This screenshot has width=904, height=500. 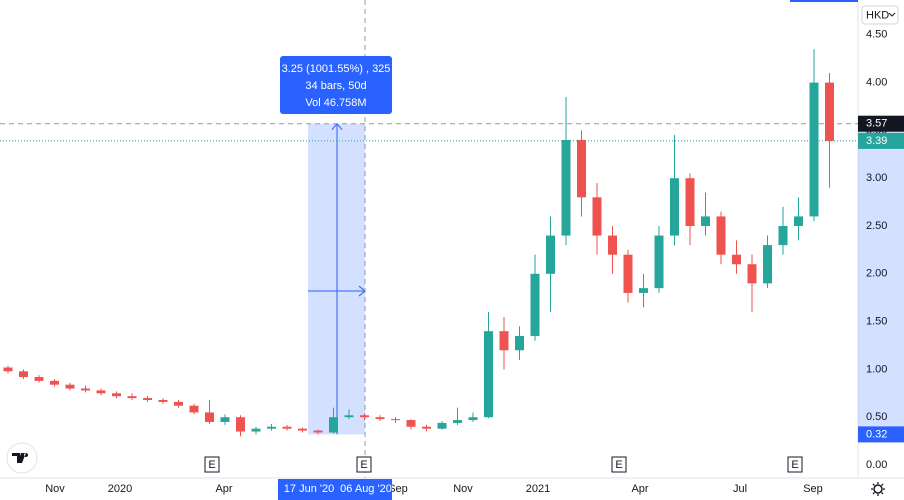 What do you see at coordinates (538, 489) in the screenshot?
I see `x-tick-label: 2021` at bounding box center [538, 489].